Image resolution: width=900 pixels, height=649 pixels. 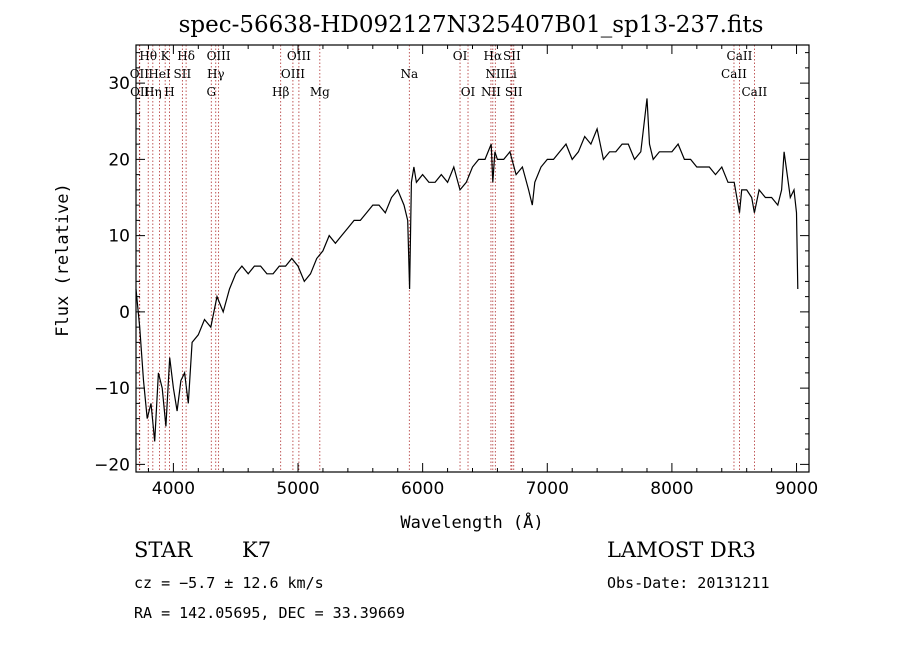 I want to click on line-label-19: Hη, so click(x=153, y=92).